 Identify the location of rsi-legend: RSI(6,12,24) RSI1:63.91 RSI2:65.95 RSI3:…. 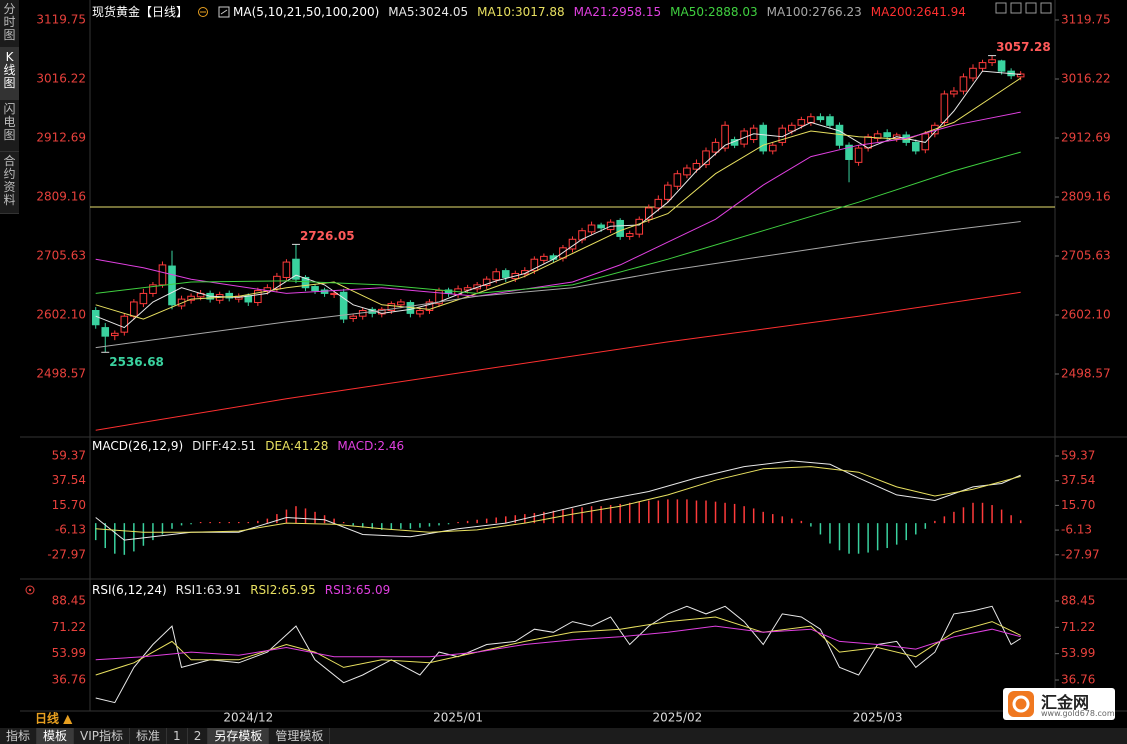
(241, 590).